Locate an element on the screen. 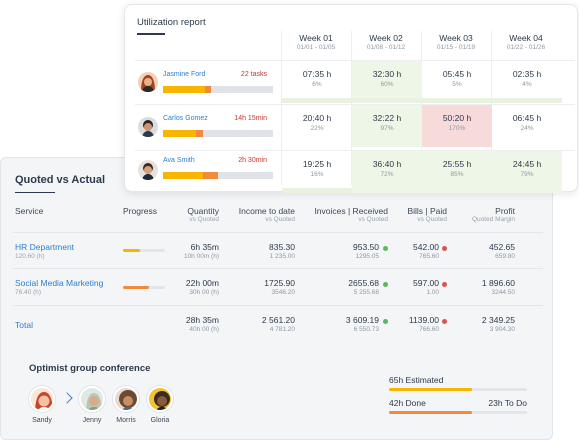 The image size is (579, 440). total-bills: 1139.00 is located at coordinates (423, 320).